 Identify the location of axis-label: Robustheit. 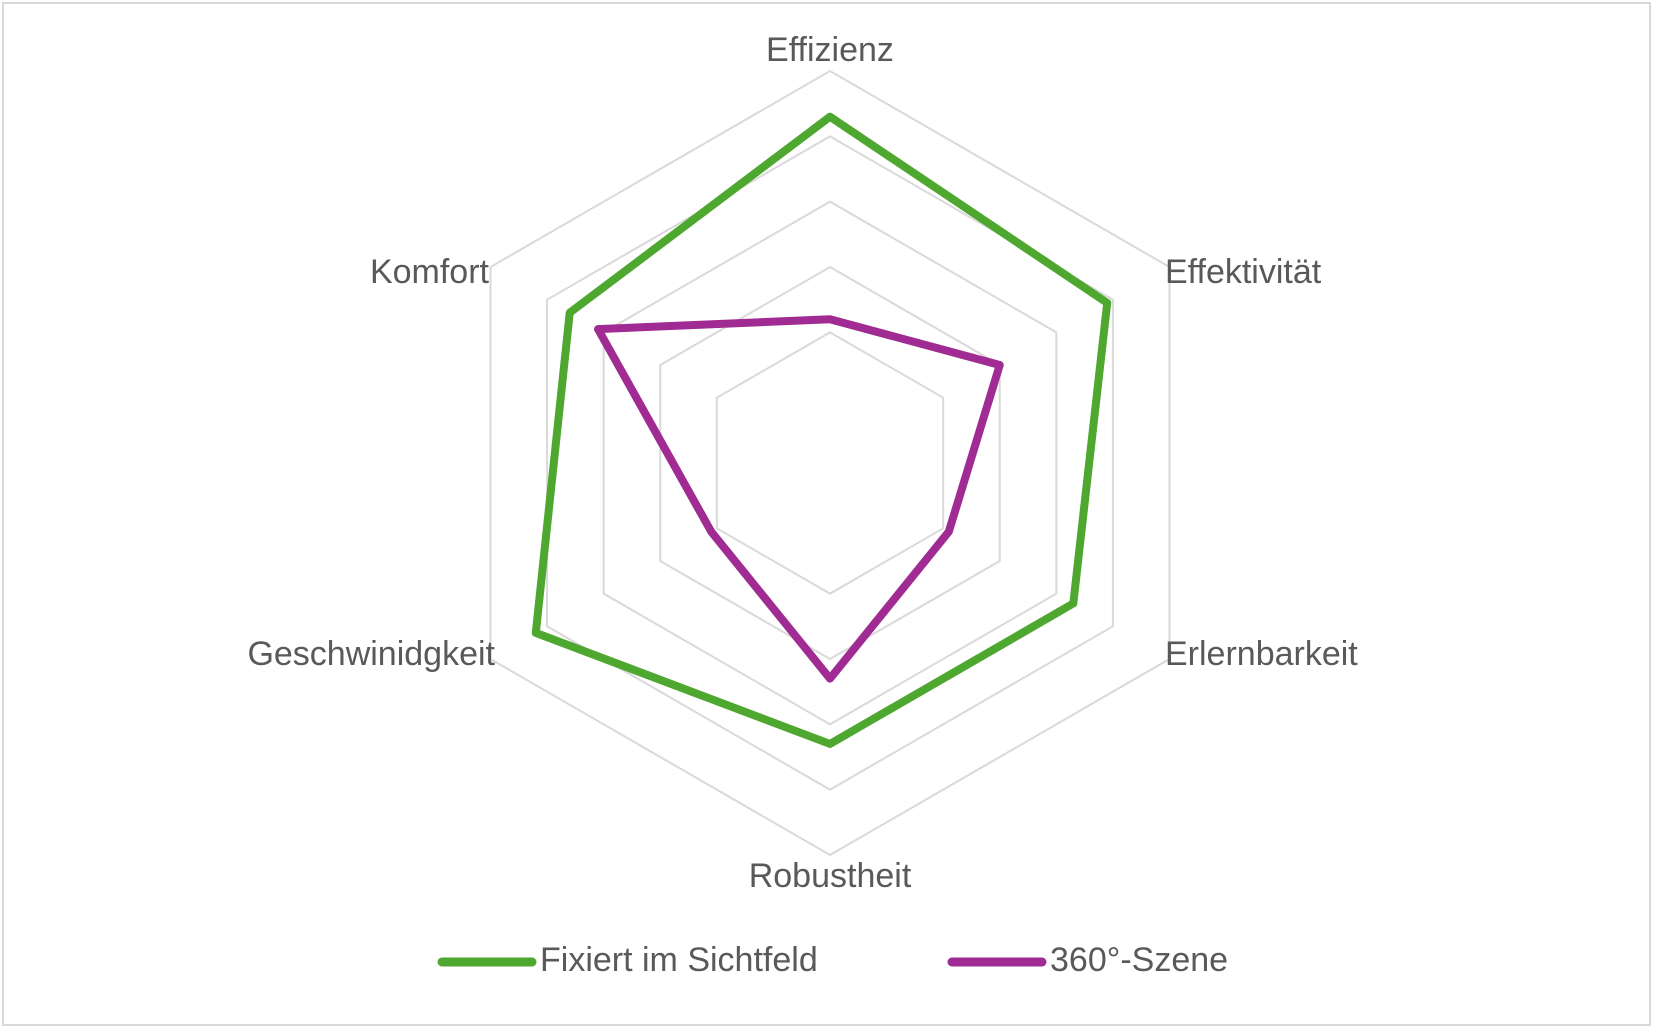
(830, 876).